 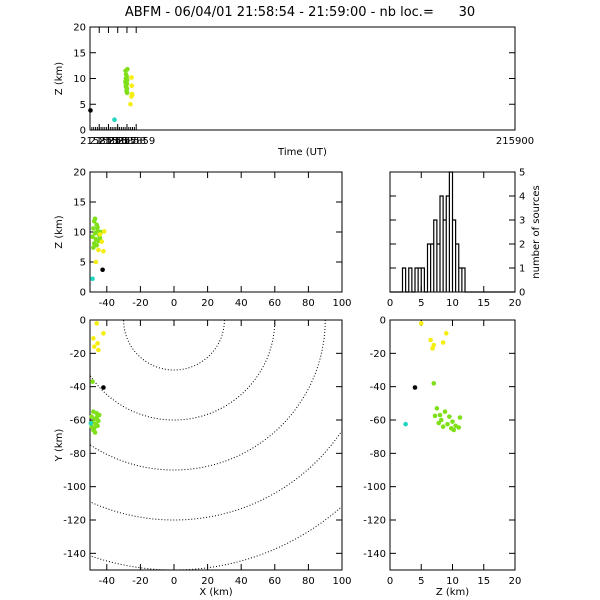 I want to click on range-ring, so click(x=216, y=475).